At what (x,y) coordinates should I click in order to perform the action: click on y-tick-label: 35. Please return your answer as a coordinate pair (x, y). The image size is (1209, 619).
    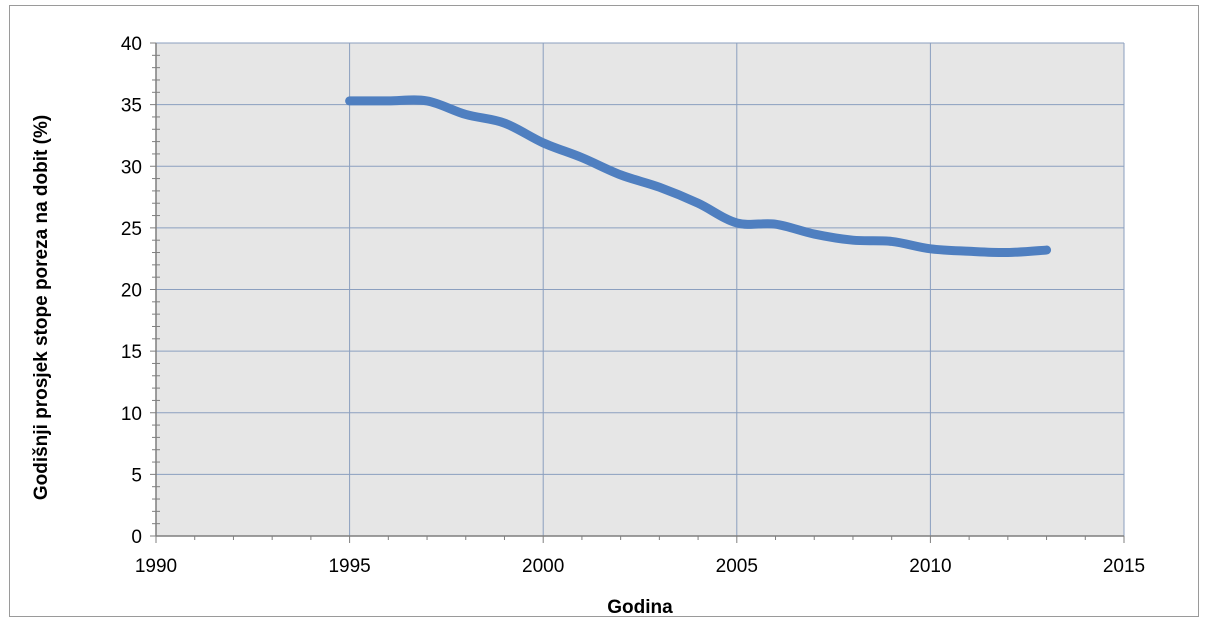
    Looking at the image, I should click on (131, 106).